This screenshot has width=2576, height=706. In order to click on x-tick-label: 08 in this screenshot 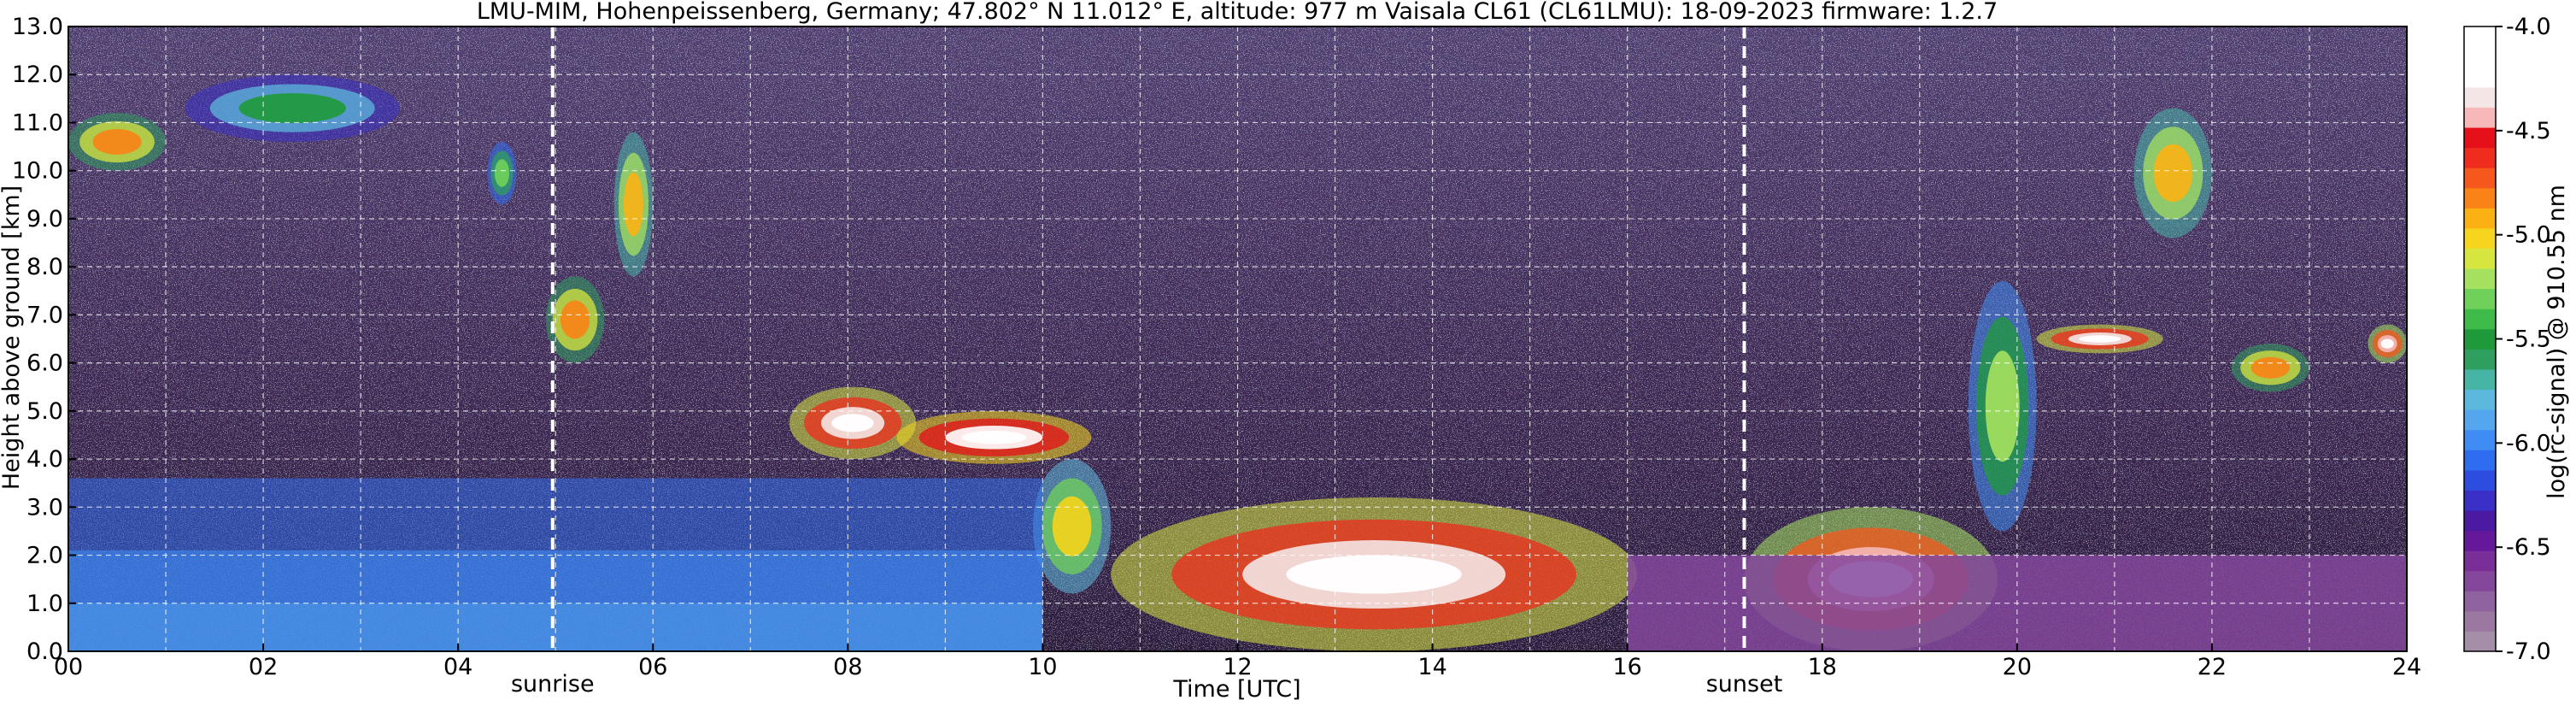, I will do `click(847, 667)`.